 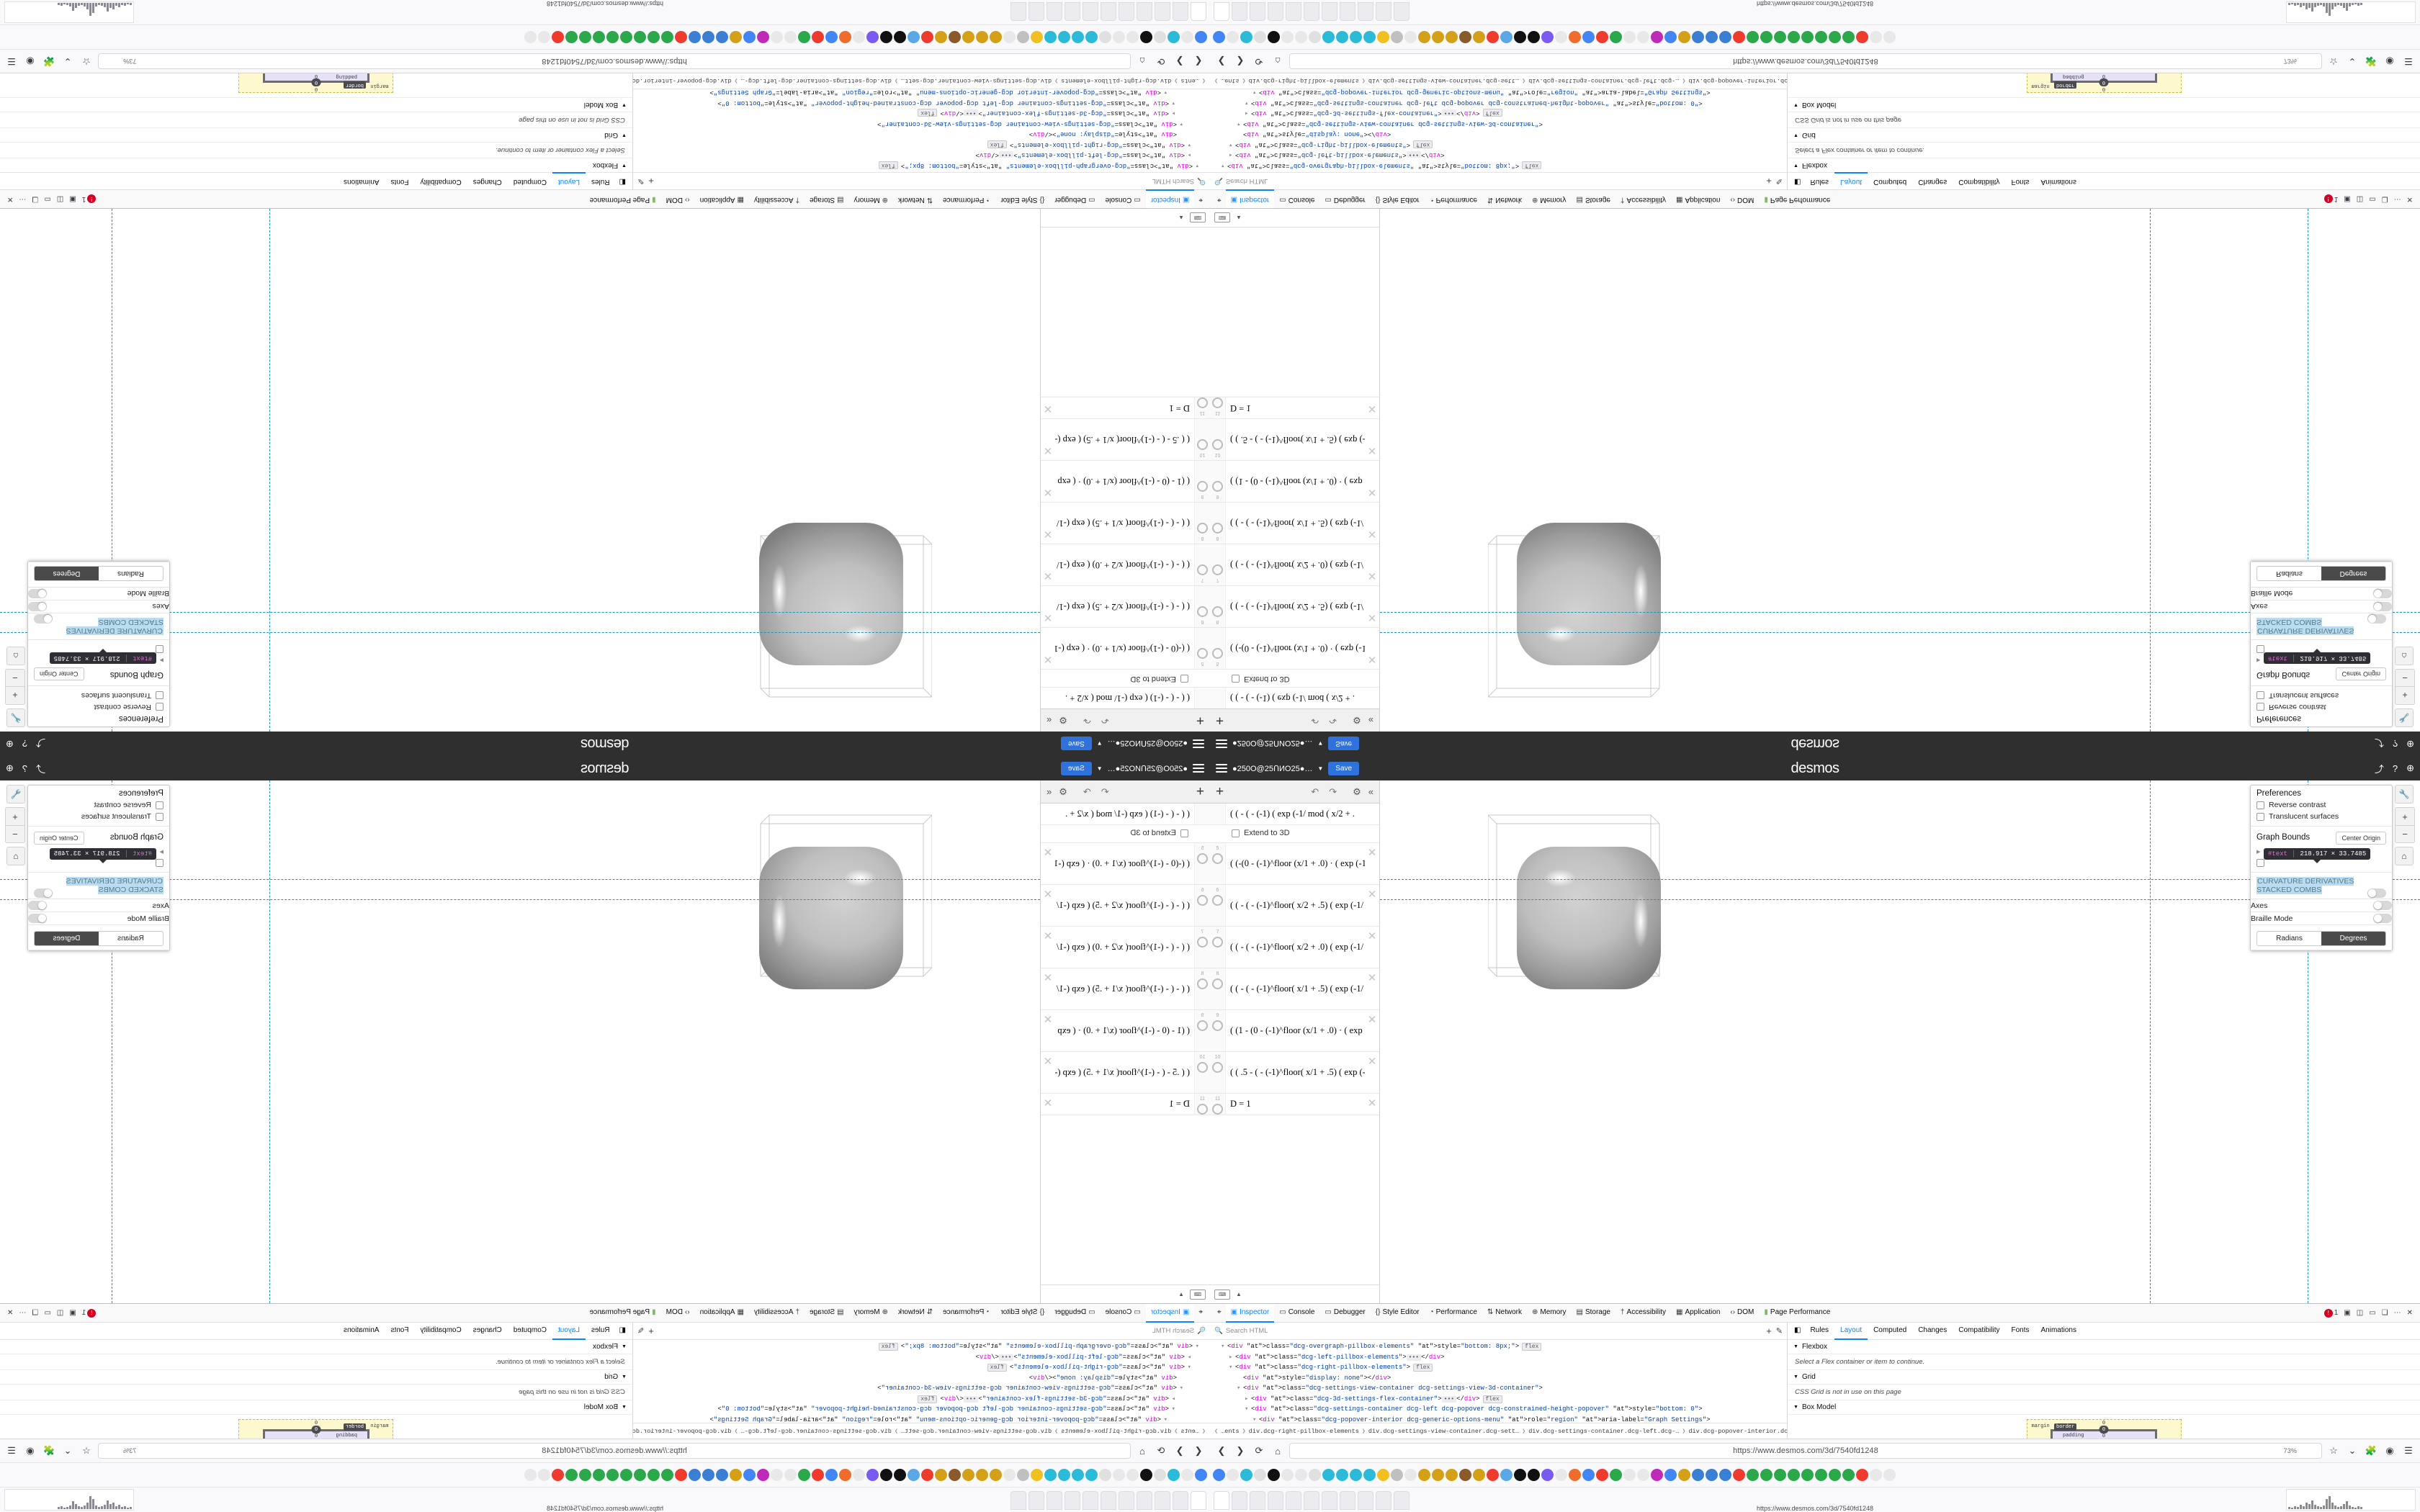 I want to click on account-icon: ◉, so click(x=30, y=1450).